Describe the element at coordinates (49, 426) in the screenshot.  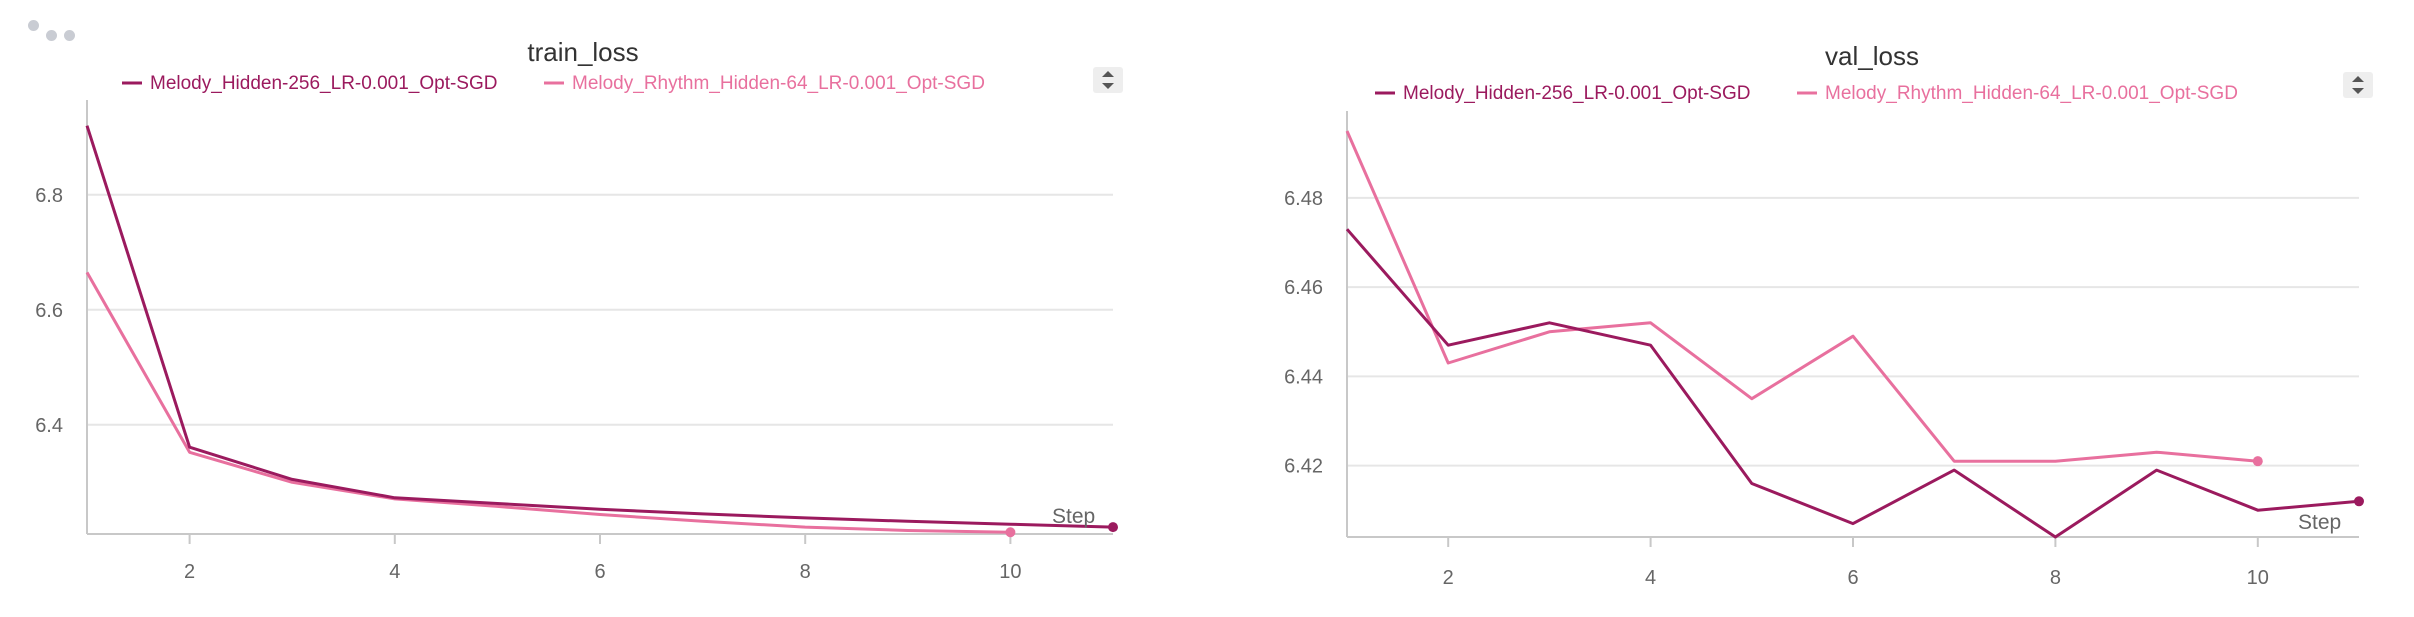
I see `y-tick-label: 6.4` at that location.